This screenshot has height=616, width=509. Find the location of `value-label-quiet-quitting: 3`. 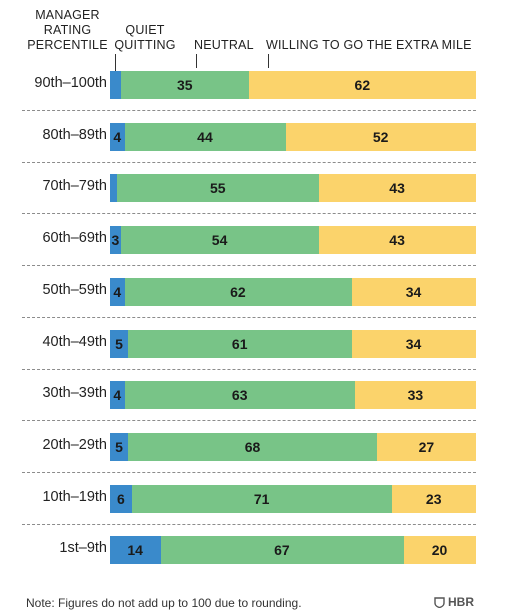

value-label-quiet-quitting: 3 is located at coordinates (115, 240).